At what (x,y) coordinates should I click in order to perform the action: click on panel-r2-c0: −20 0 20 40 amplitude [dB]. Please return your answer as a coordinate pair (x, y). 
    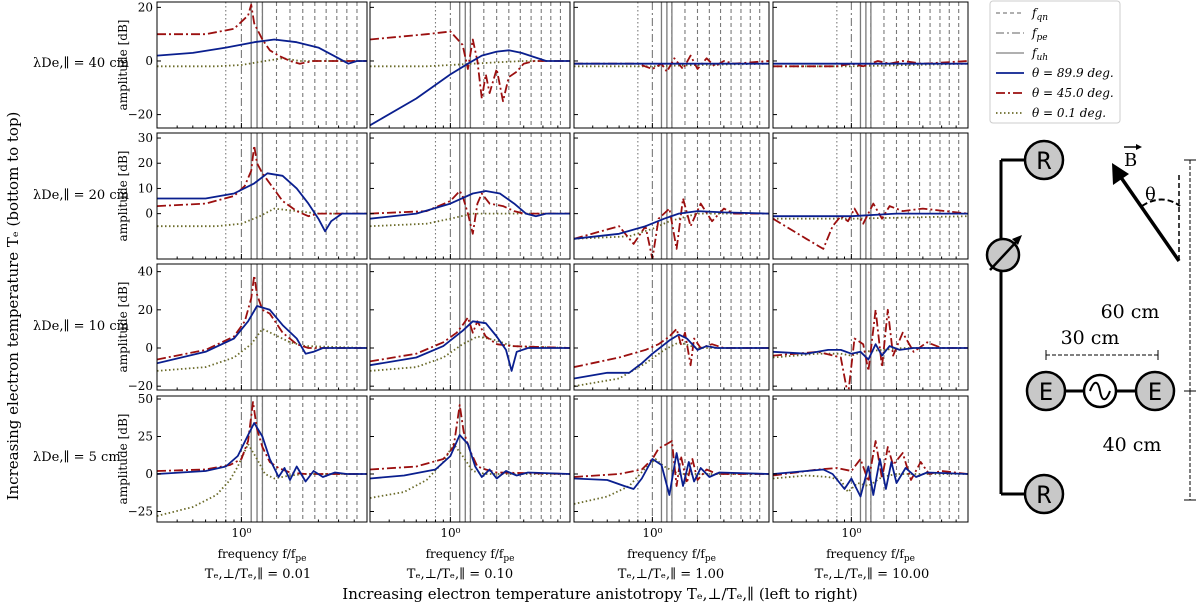
    Looking at the image, I should click on (242, 328).